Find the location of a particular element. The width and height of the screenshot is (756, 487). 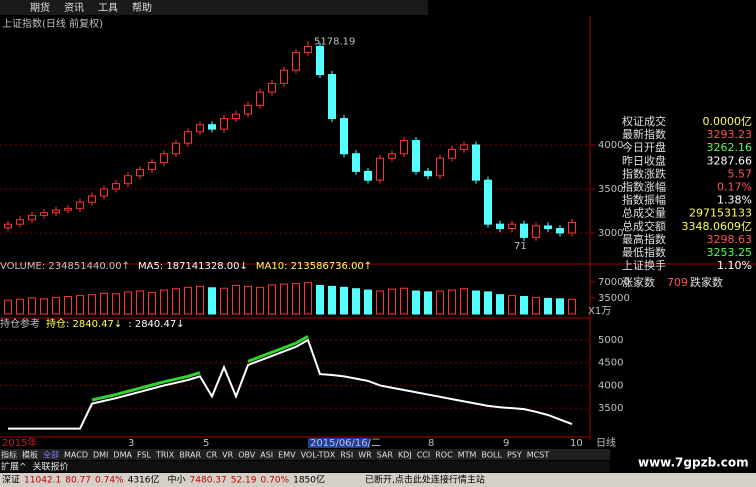

tab: RSI is located at coordinates (346, 455).